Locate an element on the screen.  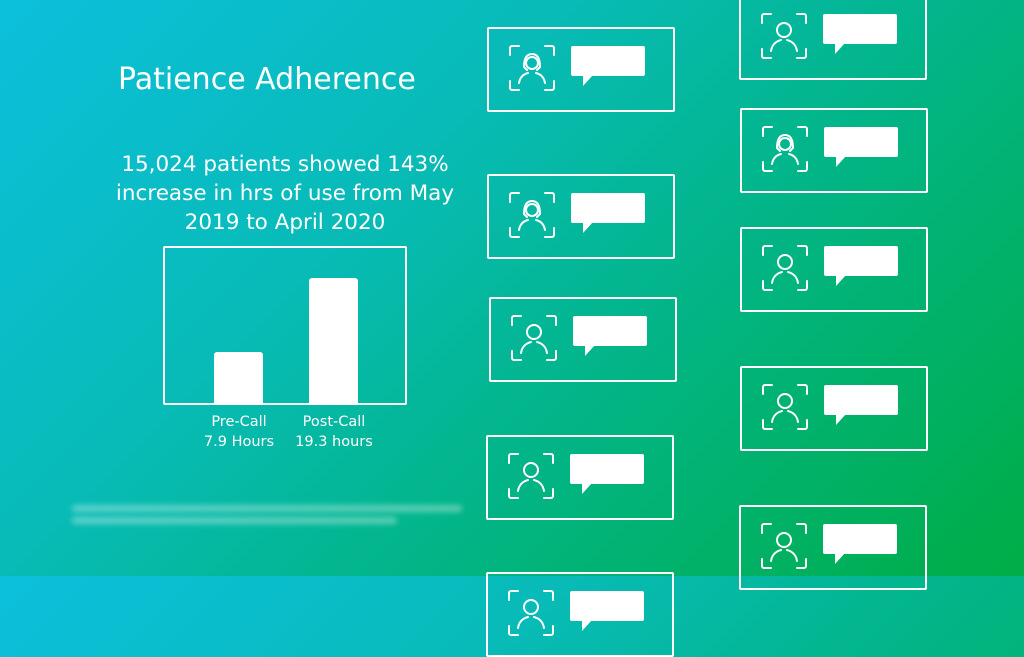
page-title: Patience Adherence is located at coordinates (267, 79).